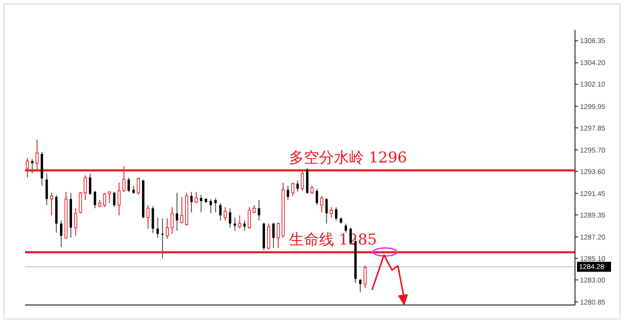 Image resolution: width=632 pixels, height=329 pixels. I want to click on ref-line-label: 多空分水岭 1296, so click(348, 157).